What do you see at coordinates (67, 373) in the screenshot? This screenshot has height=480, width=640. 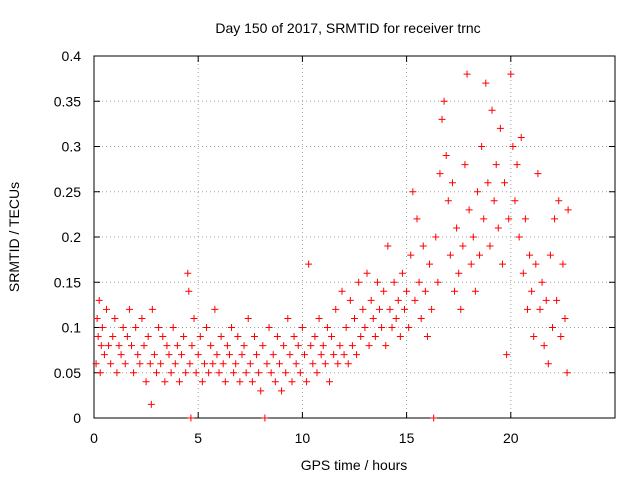 I see `y-tick-label: 0.05` at bounding box center [67, 373].